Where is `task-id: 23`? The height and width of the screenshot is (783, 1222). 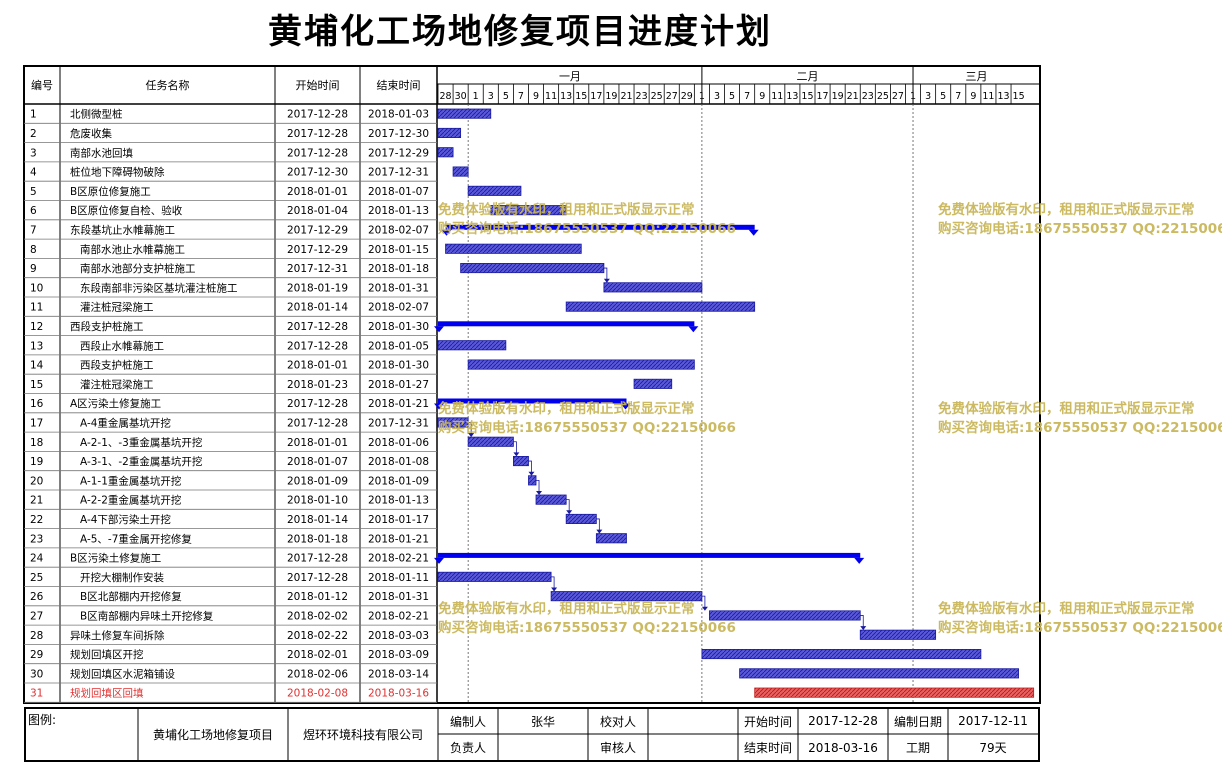
task-id: 23 is located at coordinates (36, 539).